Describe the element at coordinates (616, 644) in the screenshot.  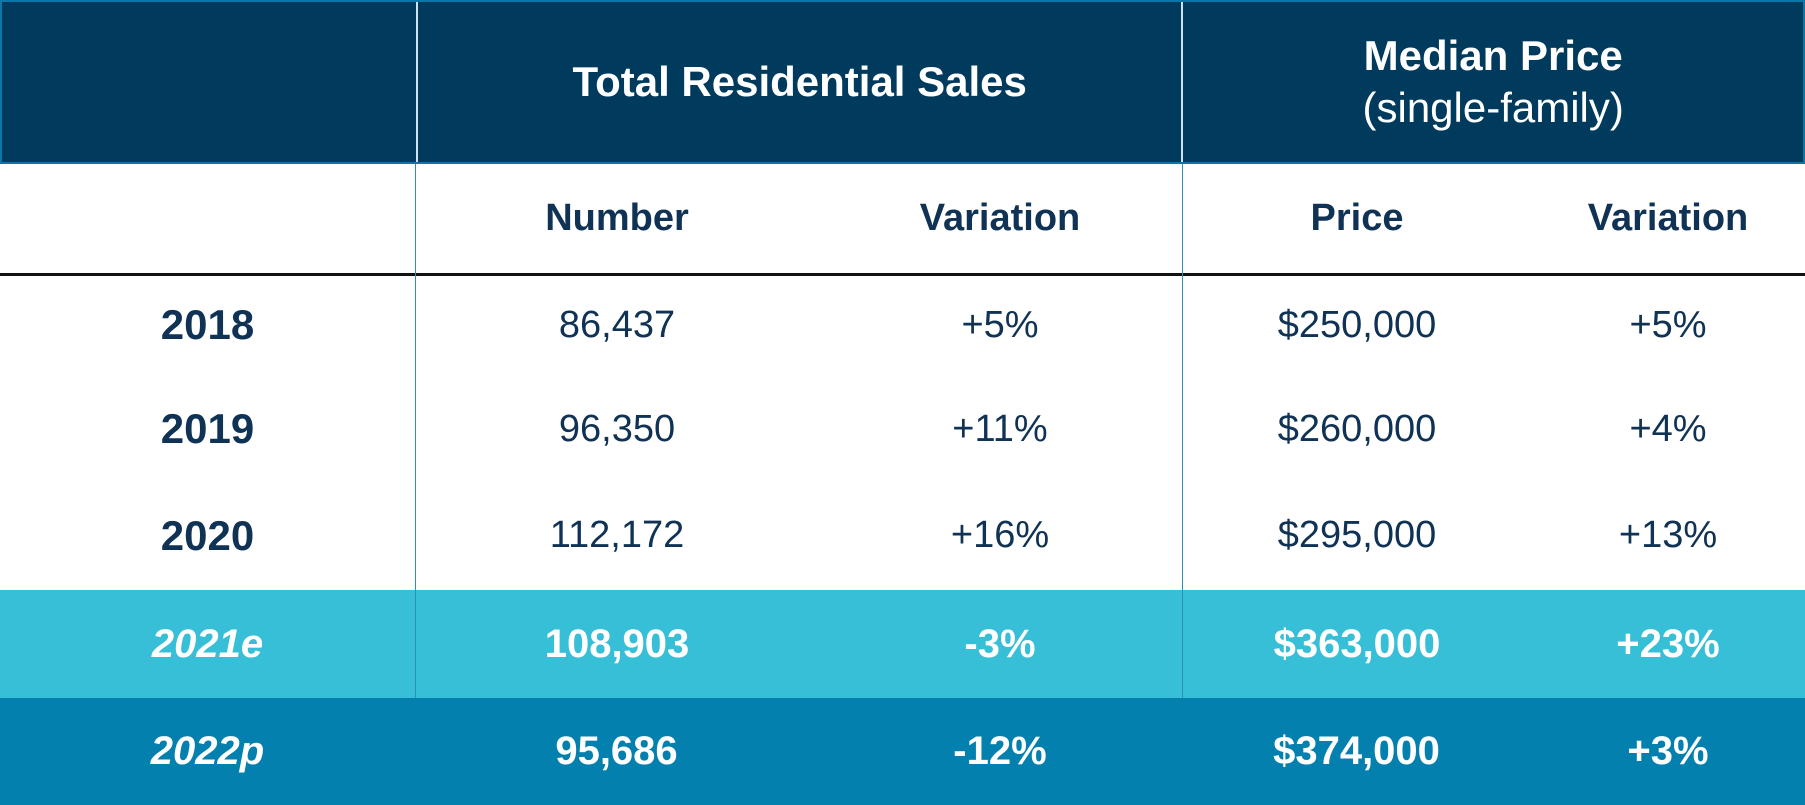
I see `number-cell: 108,903` at that location.